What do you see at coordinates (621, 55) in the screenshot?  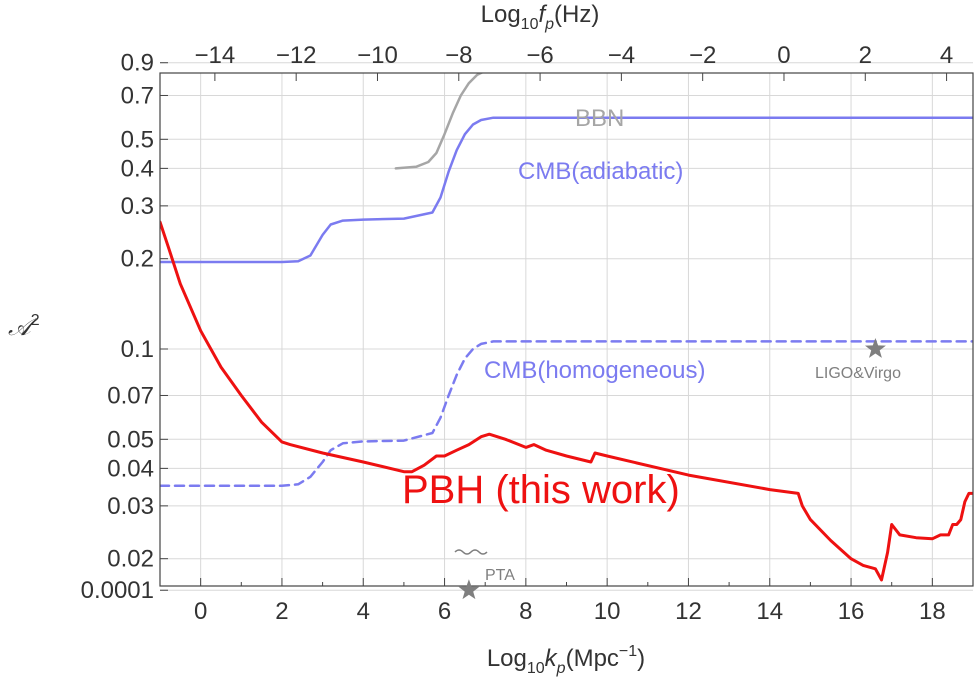 I see `top-tick-label: −4` at bounding box center [621, 55].